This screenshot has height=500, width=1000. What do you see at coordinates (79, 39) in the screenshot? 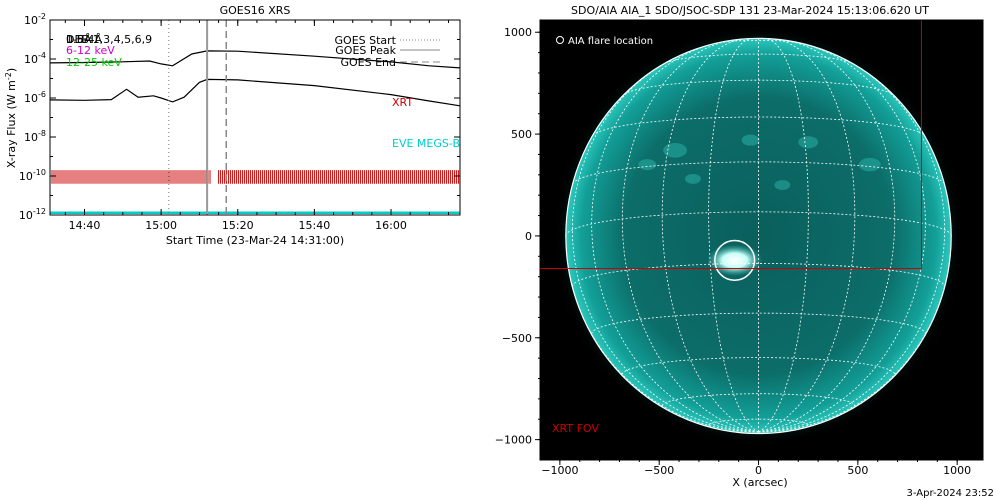
I see `channel-label-1-8: 1-8Å` at bounding box center [79, 39].